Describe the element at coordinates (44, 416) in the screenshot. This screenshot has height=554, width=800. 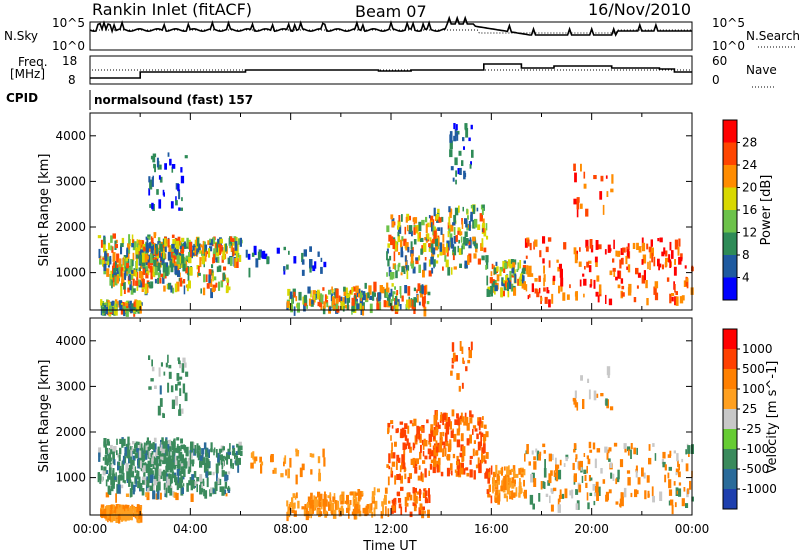
I see `velocity-ylabel: Slant Range [km]` at that location.